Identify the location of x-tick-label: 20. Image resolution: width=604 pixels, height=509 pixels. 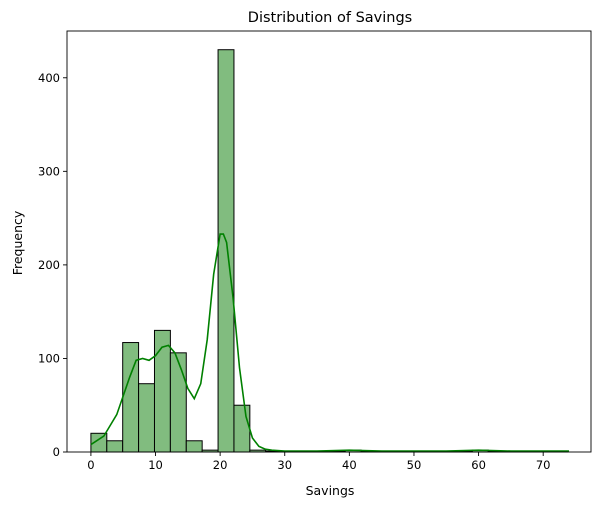
(220, 465).